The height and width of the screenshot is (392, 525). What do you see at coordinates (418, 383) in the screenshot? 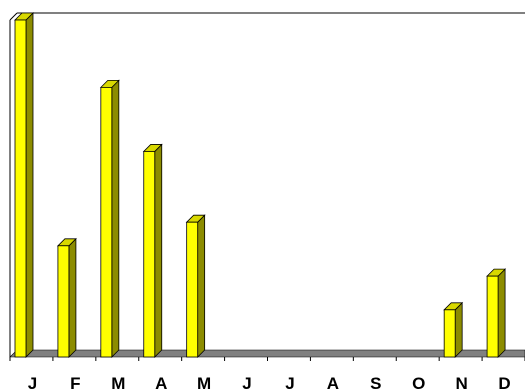
I see `x-tick-label: O` at bounding box center [418, 383].